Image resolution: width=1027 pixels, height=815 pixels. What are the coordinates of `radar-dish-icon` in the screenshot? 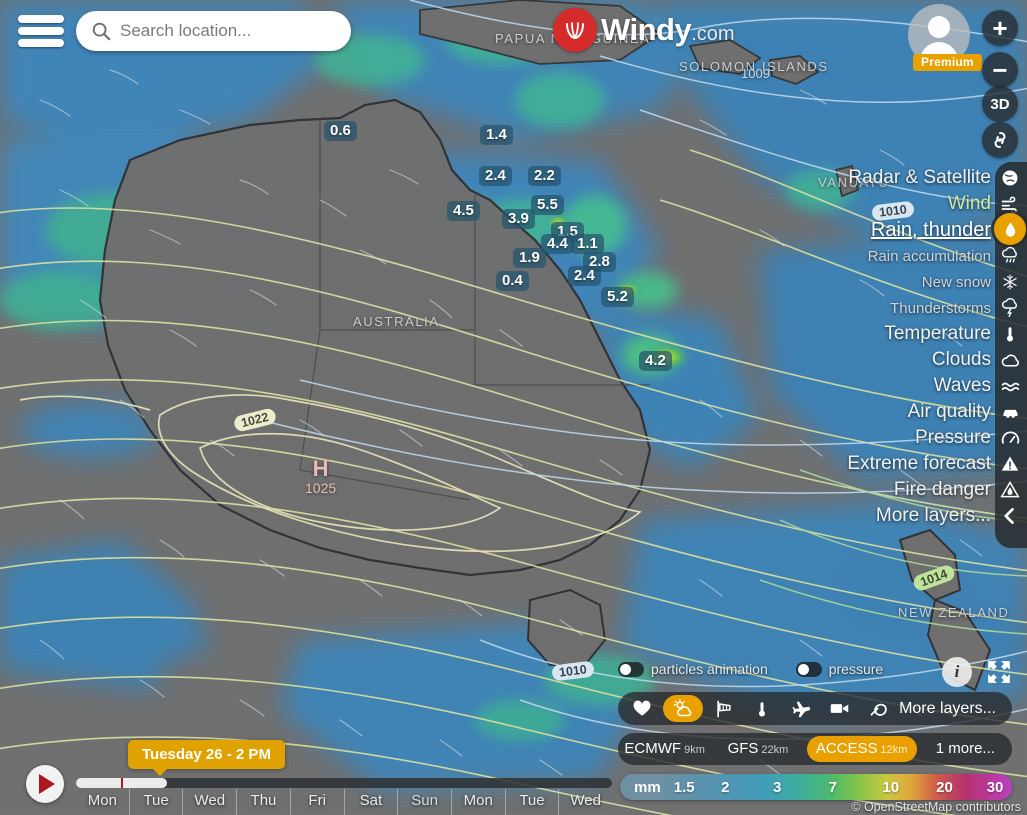 It's located at (878, 708).